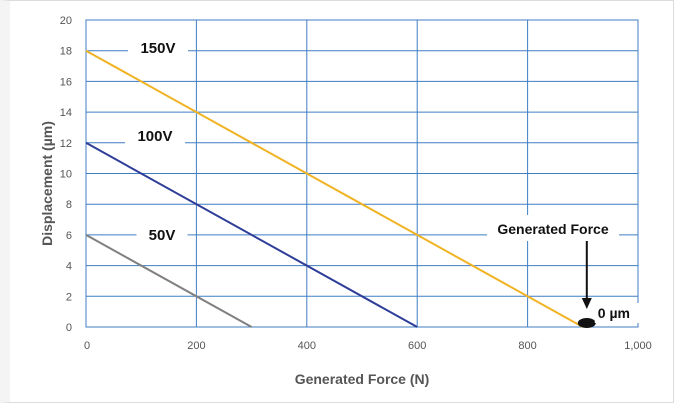 Image resolution: width=675 pixels, height=404 pixels. I want to click on target-point-marker, so click(586, 323).